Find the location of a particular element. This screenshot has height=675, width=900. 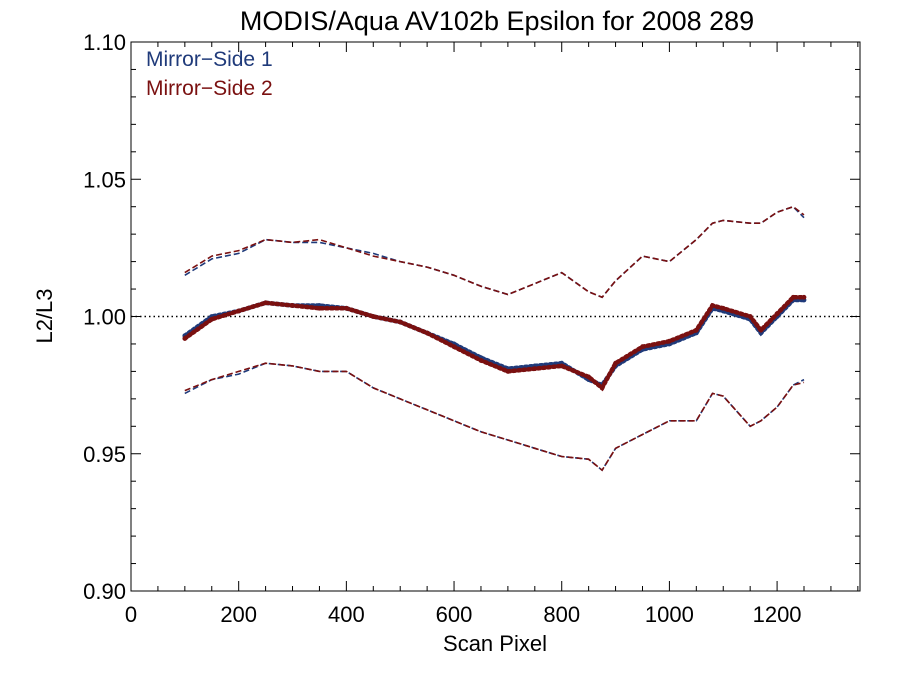

x-tick-label: 600 is located at coordinates (454, 614).